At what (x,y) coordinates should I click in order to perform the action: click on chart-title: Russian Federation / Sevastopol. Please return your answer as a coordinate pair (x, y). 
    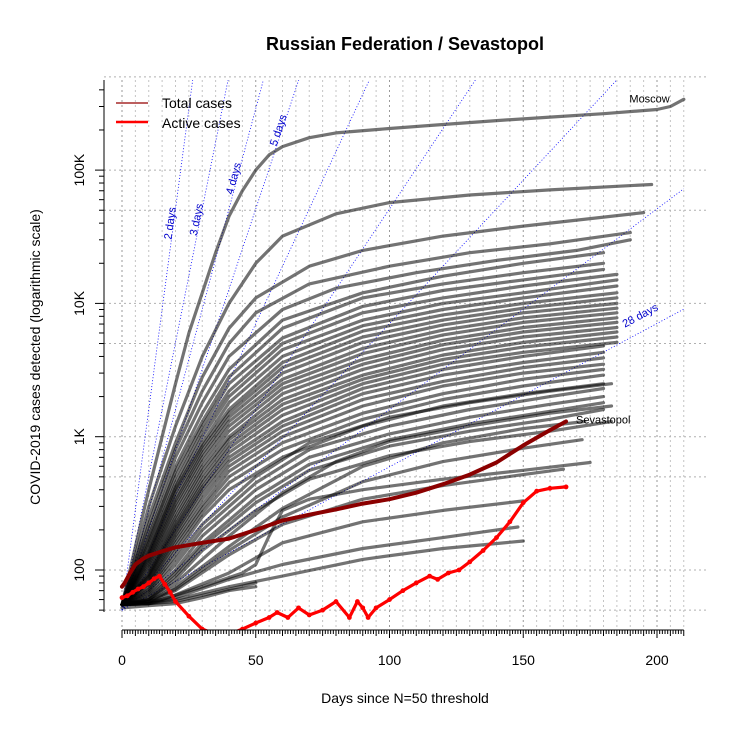
    Looking at the image, I should click on (405, 44).